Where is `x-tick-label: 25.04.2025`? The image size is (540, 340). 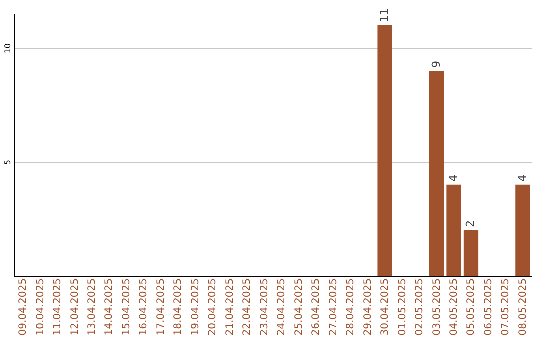
x-tick-label: 25.04.2025 is located at coordinates (299, 307).